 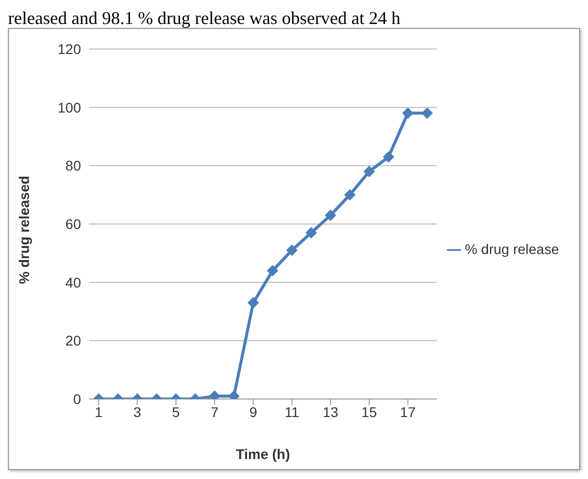 I want to click on x-tick-label: 13, so click(x=330, y=412).